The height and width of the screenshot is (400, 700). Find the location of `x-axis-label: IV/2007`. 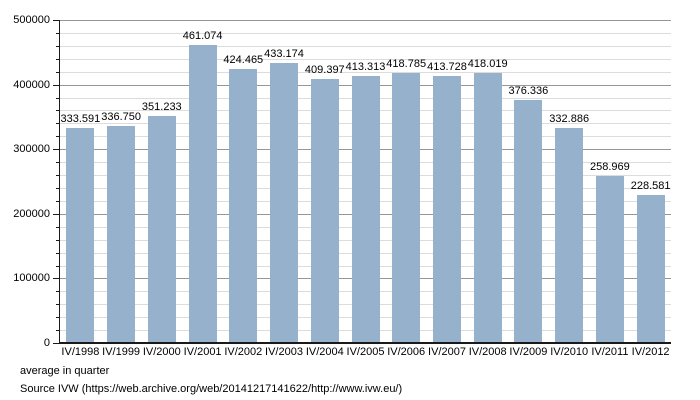

x-axis-label: IV/2007 is located at coordinates (447, 352).